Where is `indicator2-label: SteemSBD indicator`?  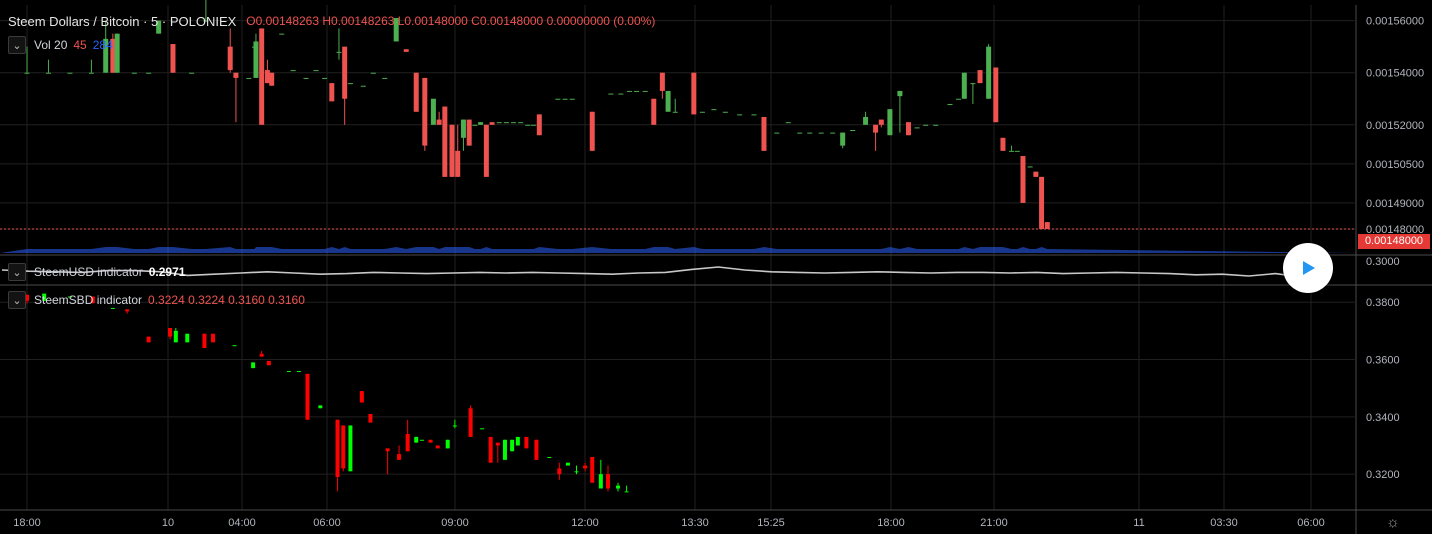 indicator2-label: SteemSBD indicator is located at coordinates (88, 300).